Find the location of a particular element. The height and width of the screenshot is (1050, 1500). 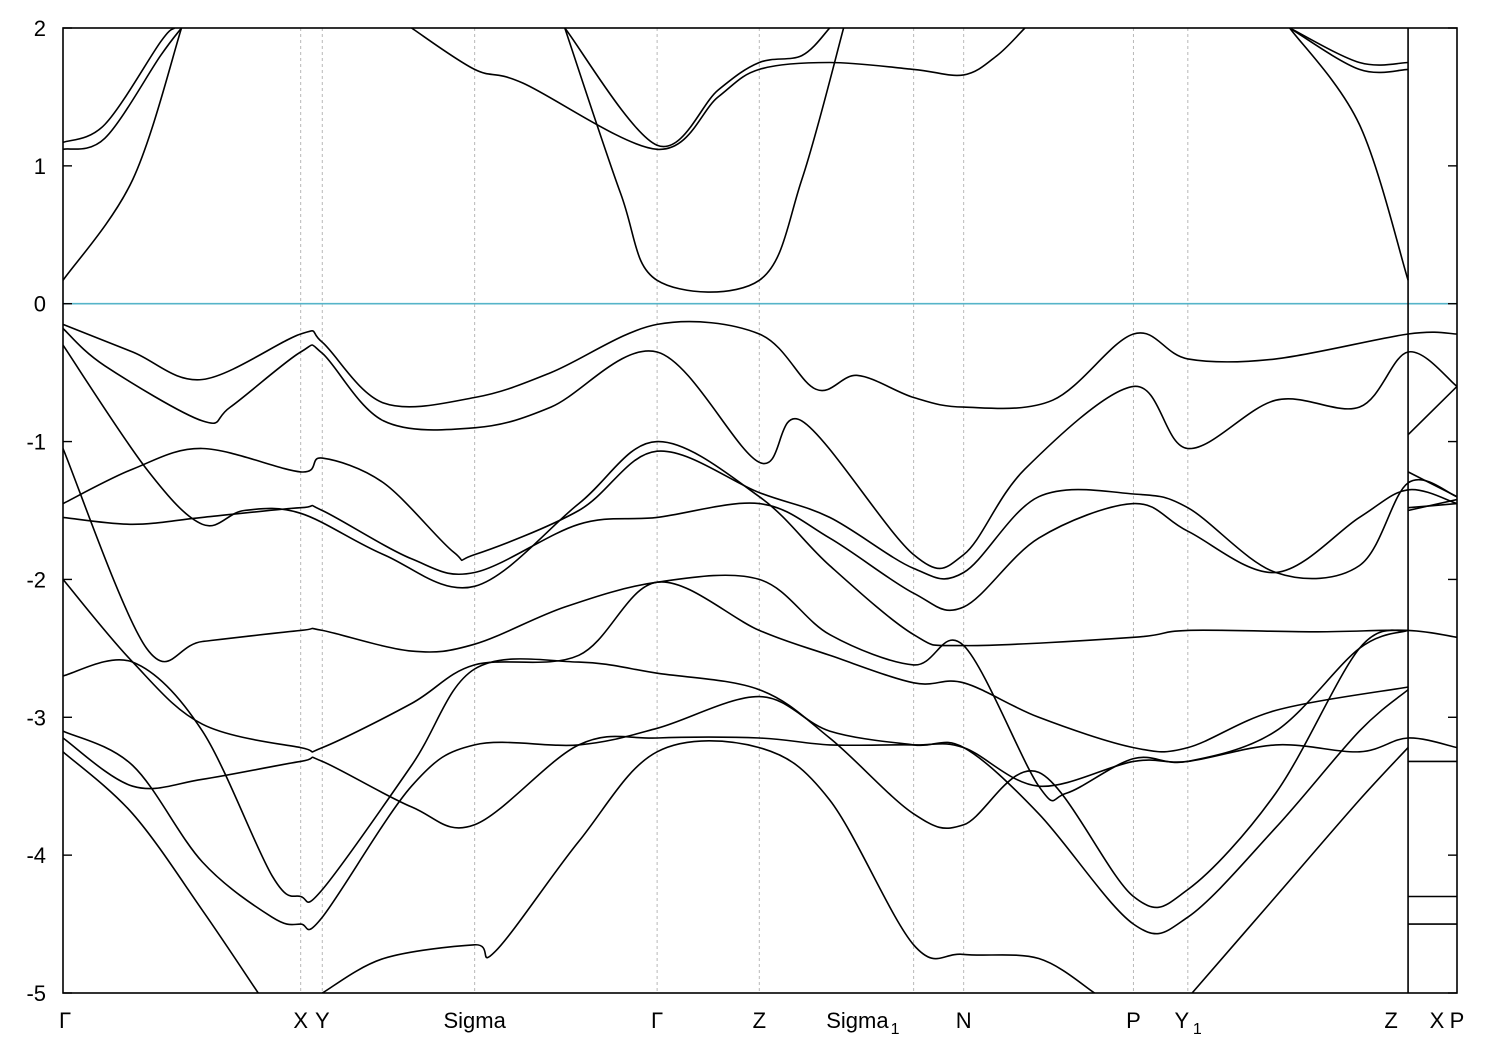

y-tick-label: -2 is located at coordinates (36, 579).